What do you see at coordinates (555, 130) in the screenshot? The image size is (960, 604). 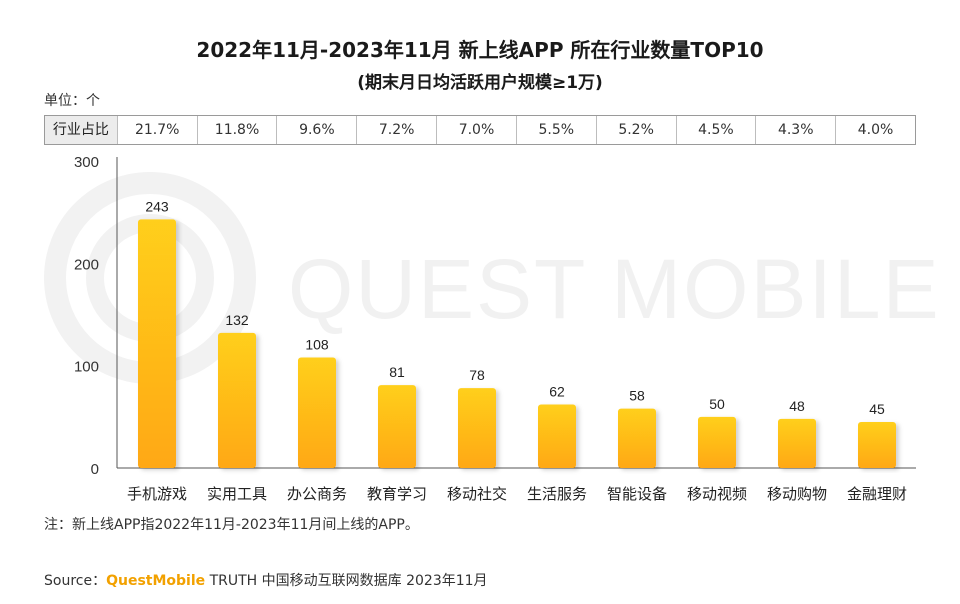 I see `share-cell: 5.5%` at bounding box center [555, 130].